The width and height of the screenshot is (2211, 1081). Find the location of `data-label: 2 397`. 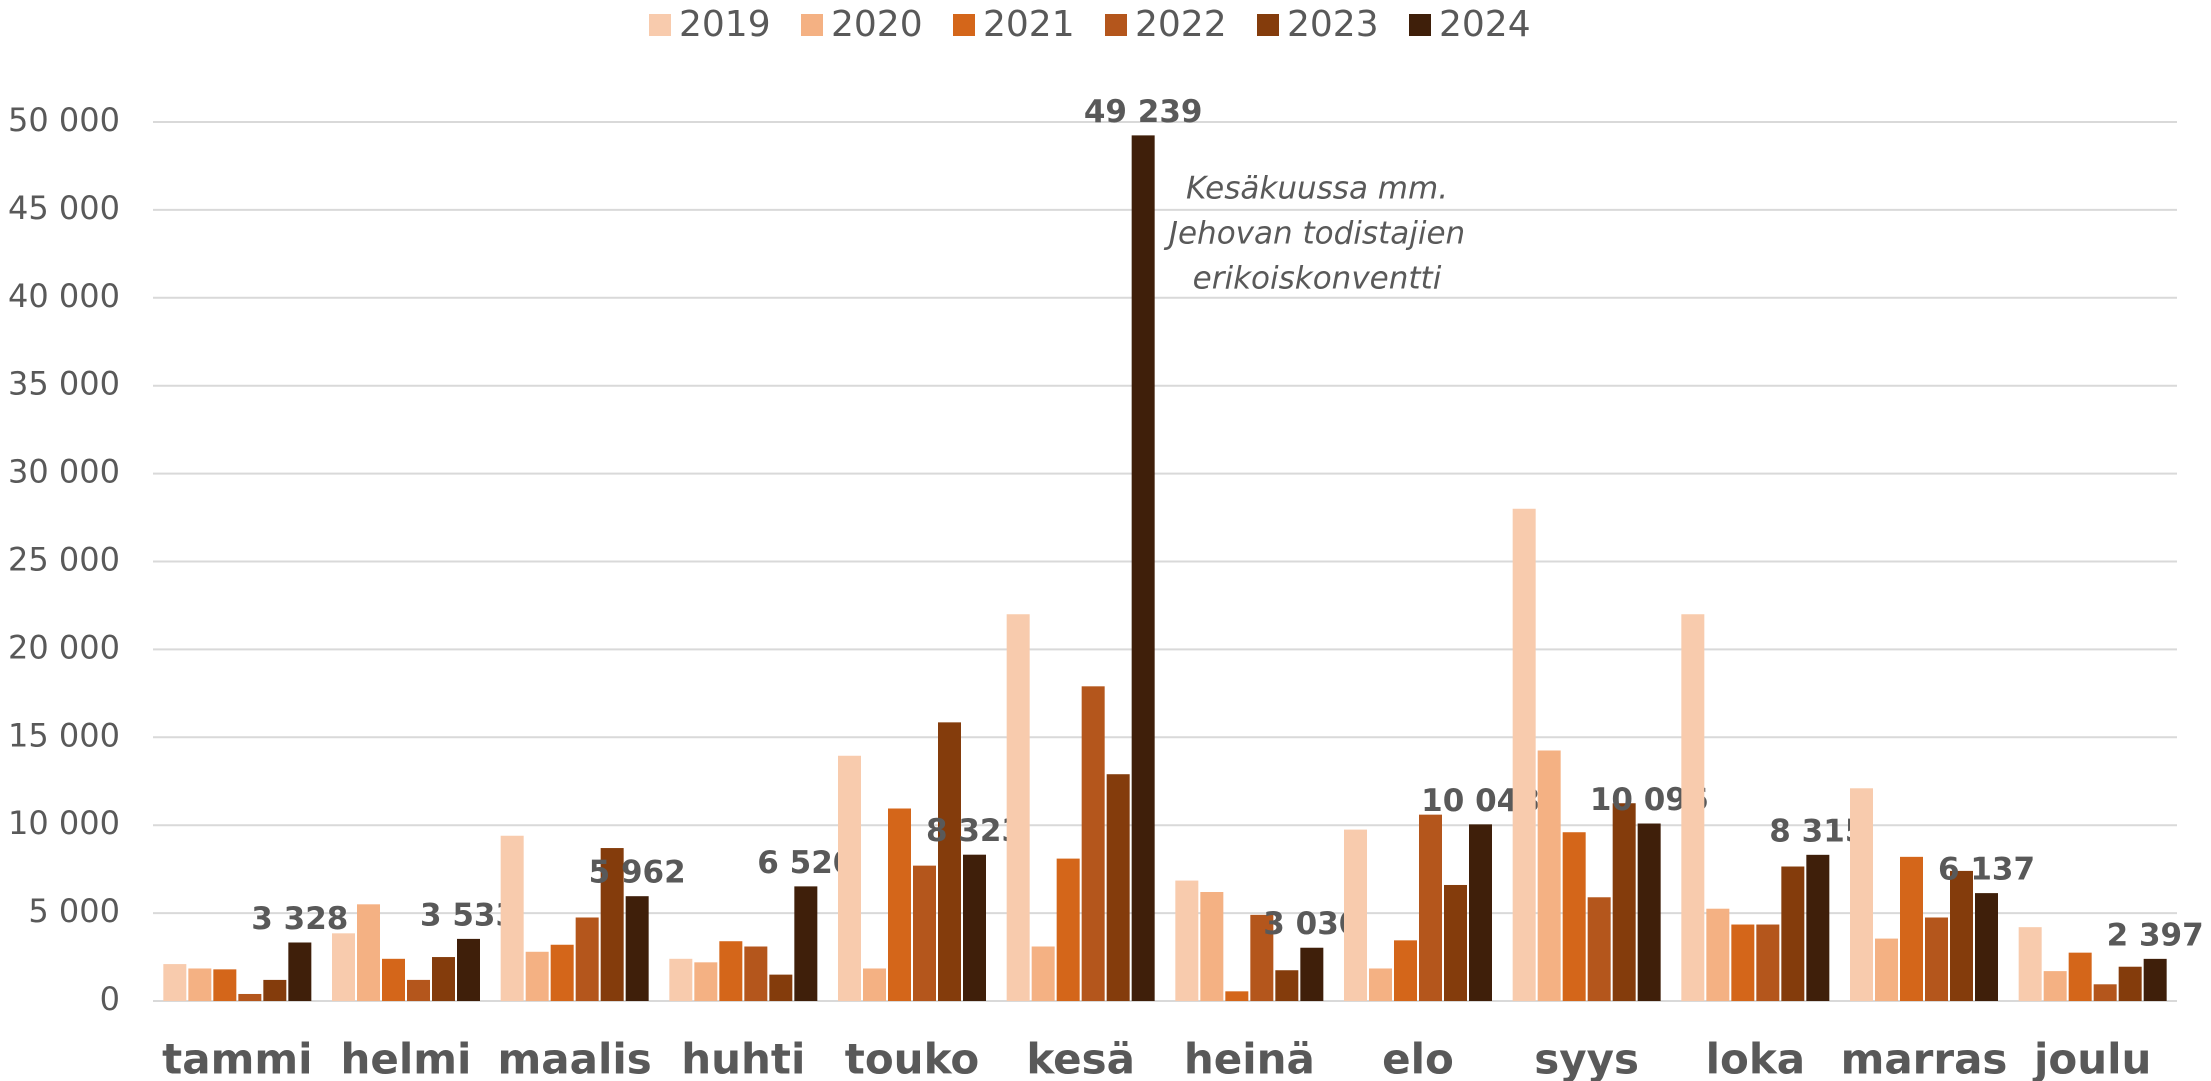

data-label: 2 397 is located at coordinates (2155, 935).